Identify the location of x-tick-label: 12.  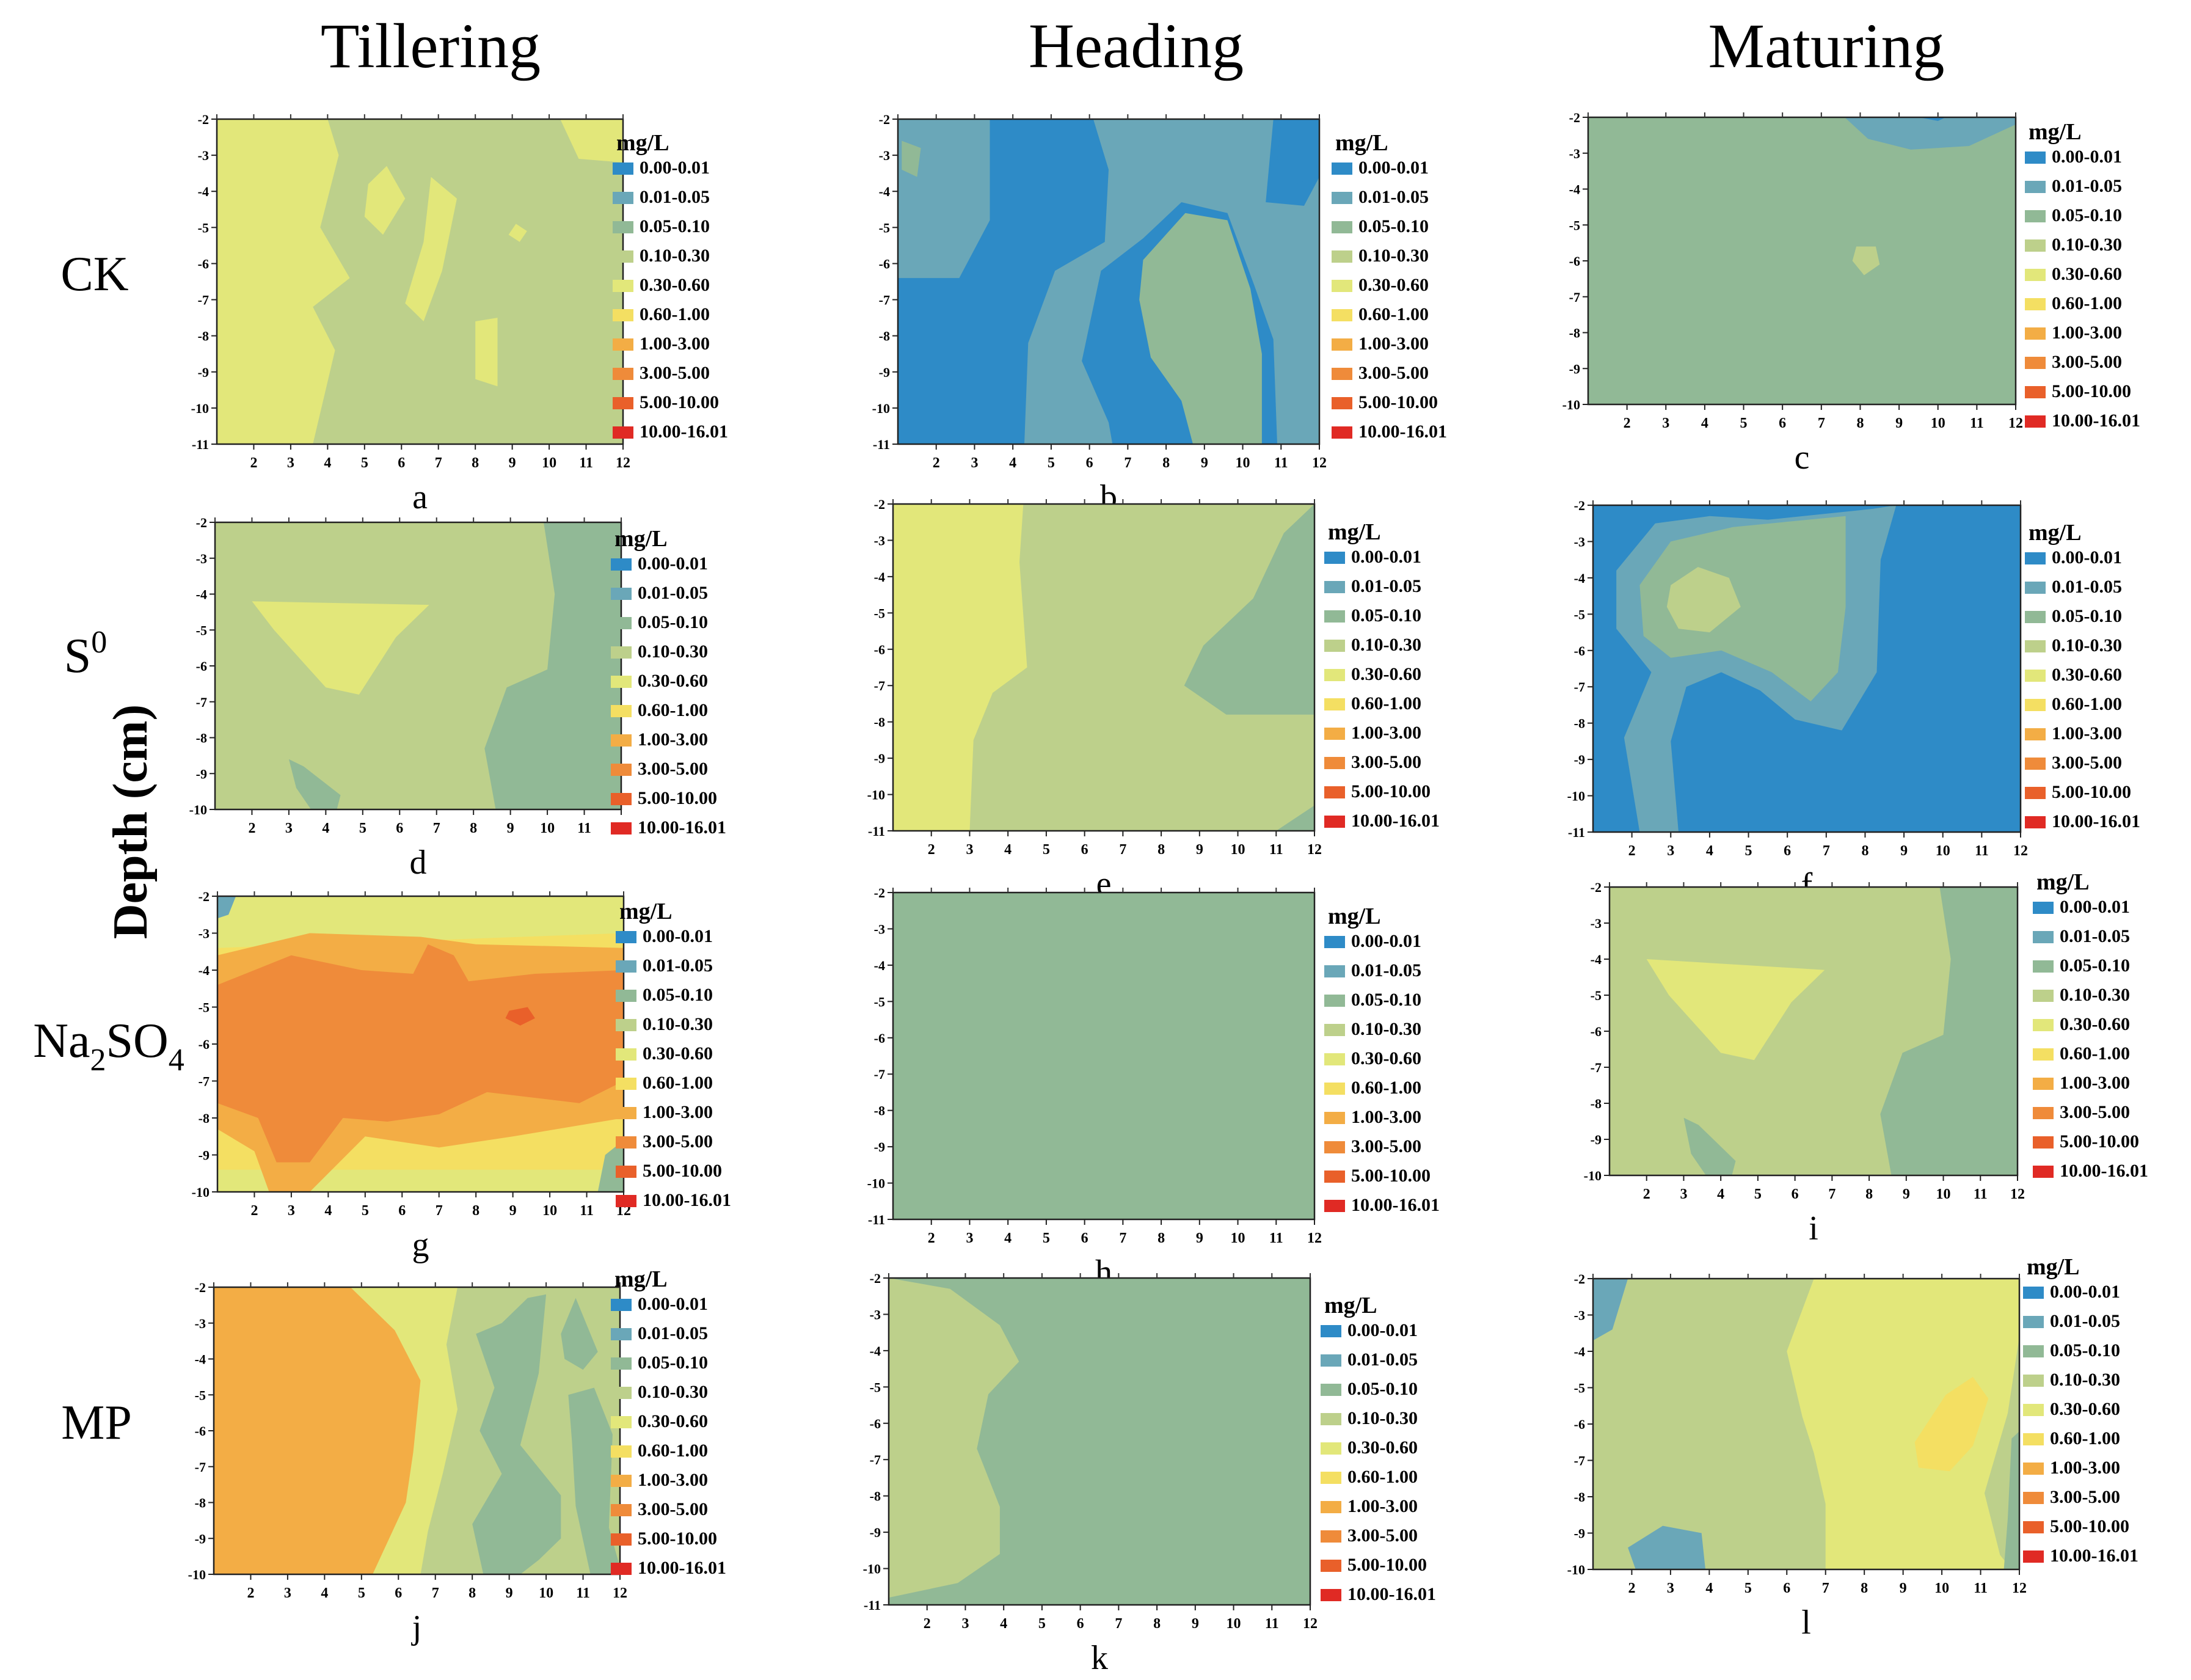
(2020, 1588).